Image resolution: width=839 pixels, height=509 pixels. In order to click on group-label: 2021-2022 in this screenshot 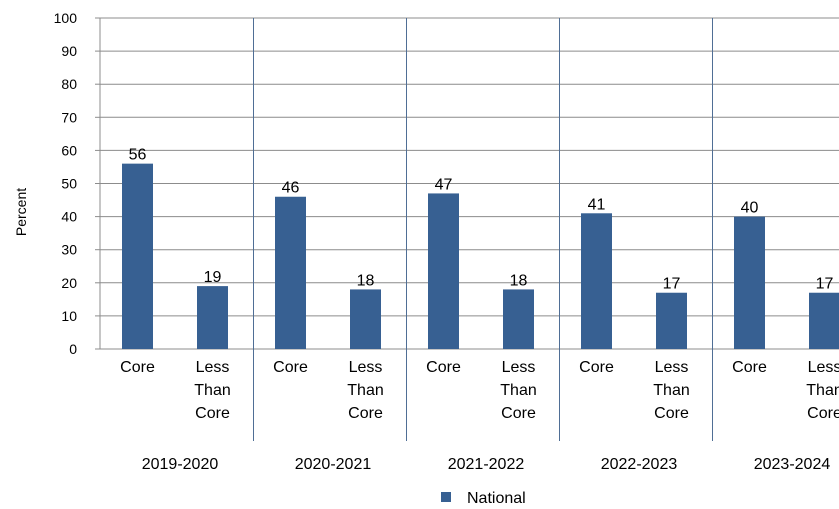, I will do `click(486, 464)`.